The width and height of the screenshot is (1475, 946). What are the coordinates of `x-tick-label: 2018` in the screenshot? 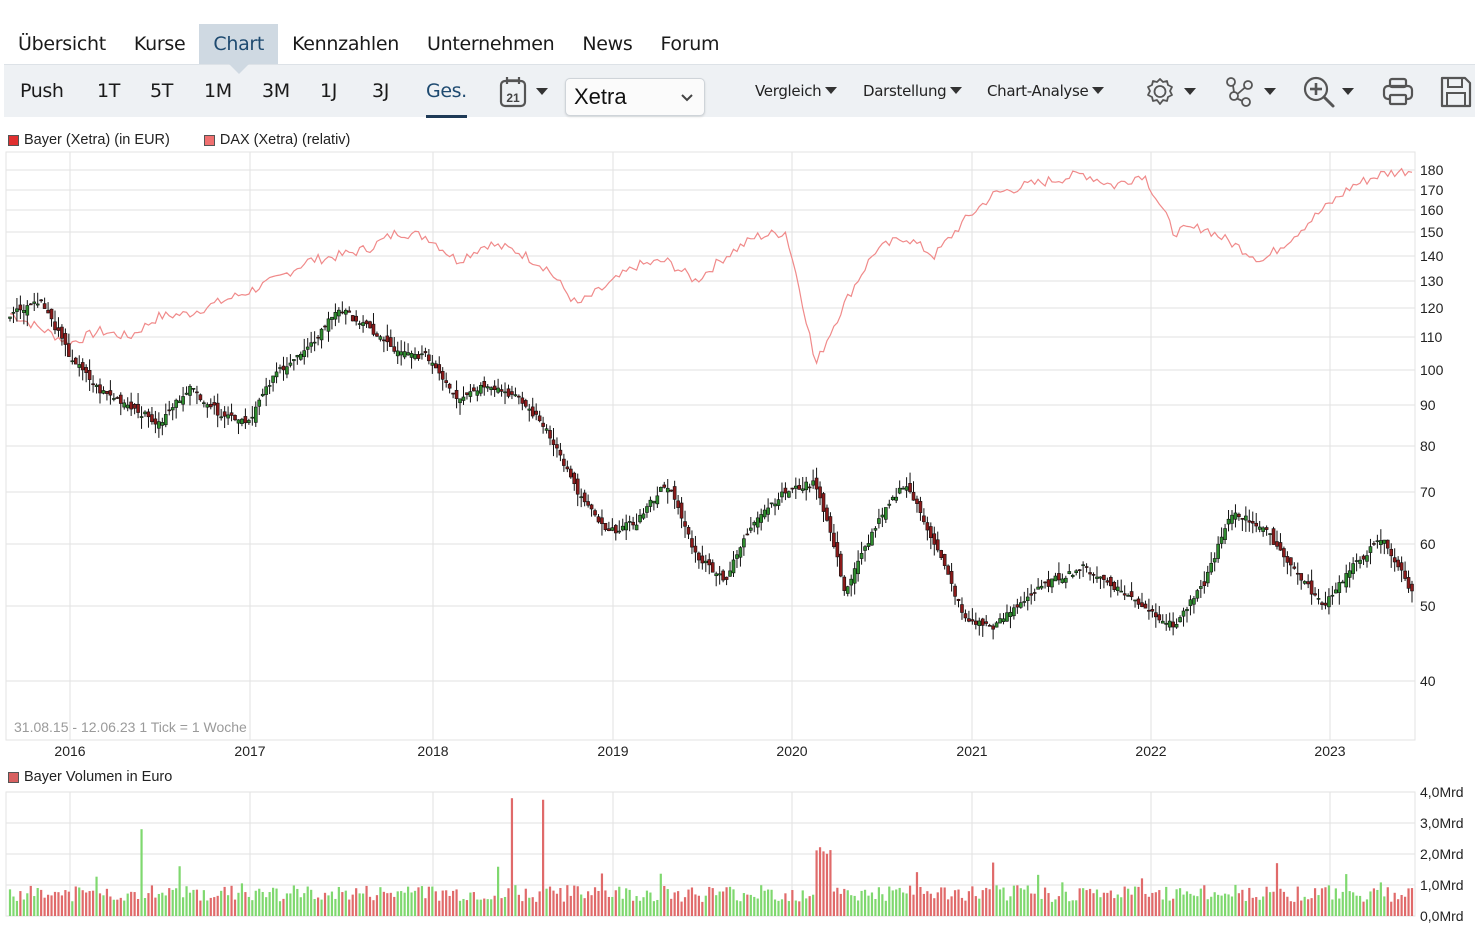 It's located at (432, 751).